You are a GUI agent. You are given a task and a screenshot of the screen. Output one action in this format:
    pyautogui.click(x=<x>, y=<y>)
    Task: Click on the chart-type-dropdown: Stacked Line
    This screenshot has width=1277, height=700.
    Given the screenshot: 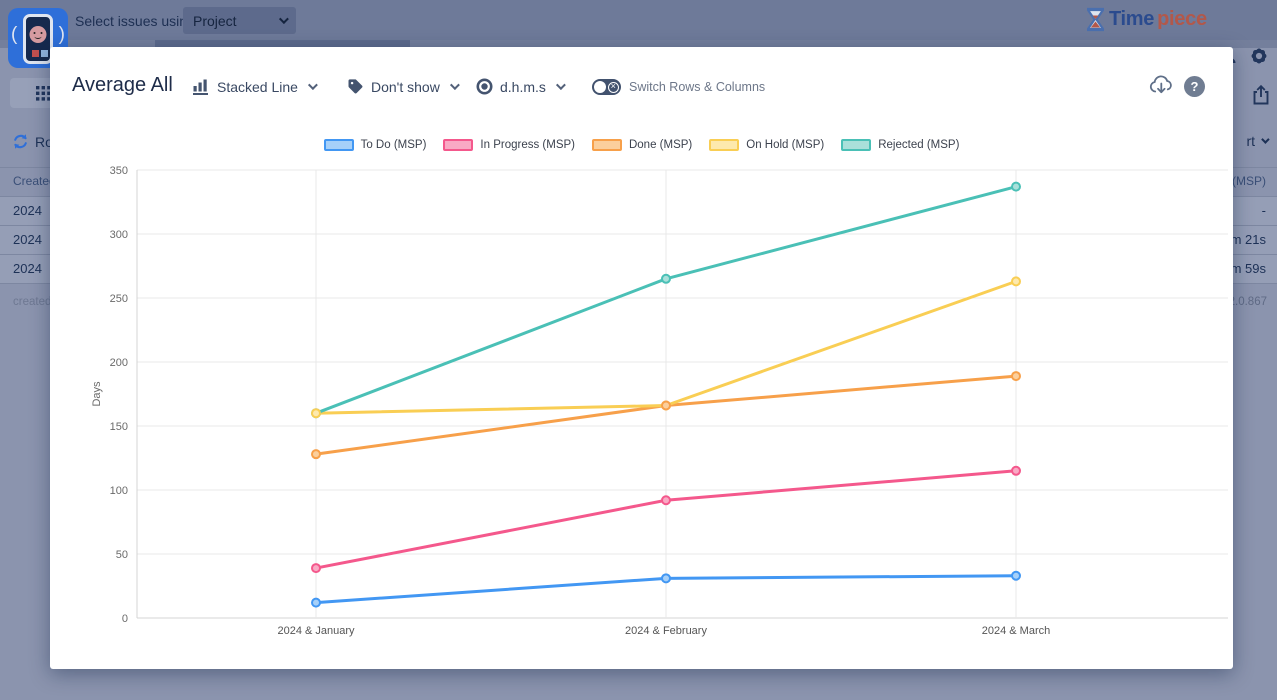 What is the action you would take?
    pyautogui.click(x=255, y=86)
    